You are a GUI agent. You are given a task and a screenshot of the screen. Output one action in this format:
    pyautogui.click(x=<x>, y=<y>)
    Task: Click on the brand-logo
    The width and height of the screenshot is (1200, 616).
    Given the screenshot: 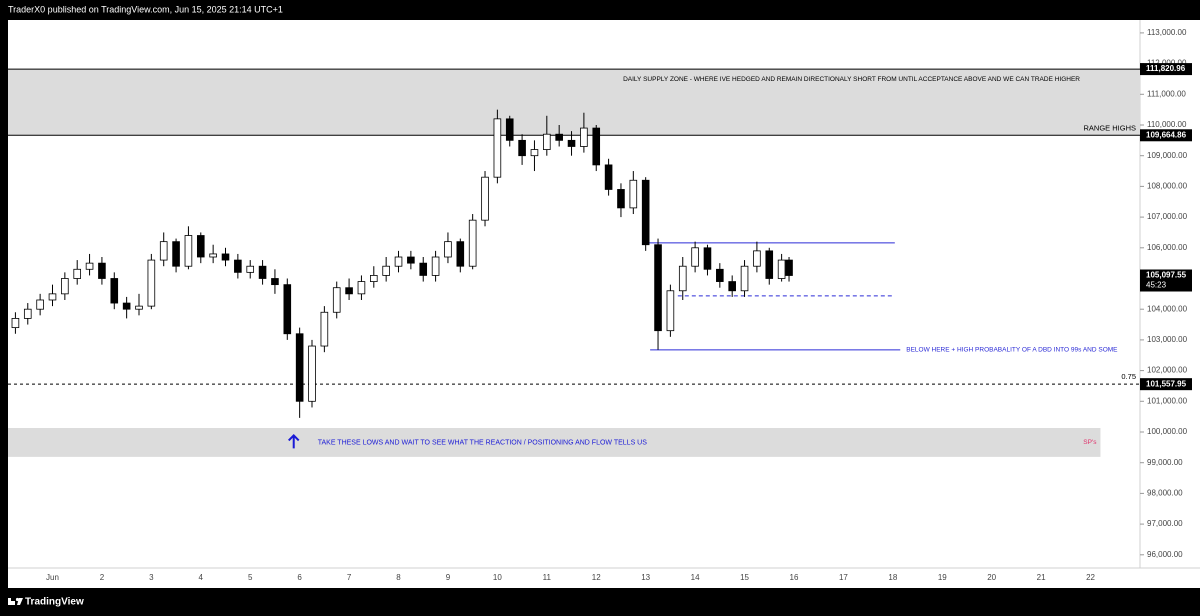 What is the action you would take?
    pyautogui.click(x=15, y=601)
    